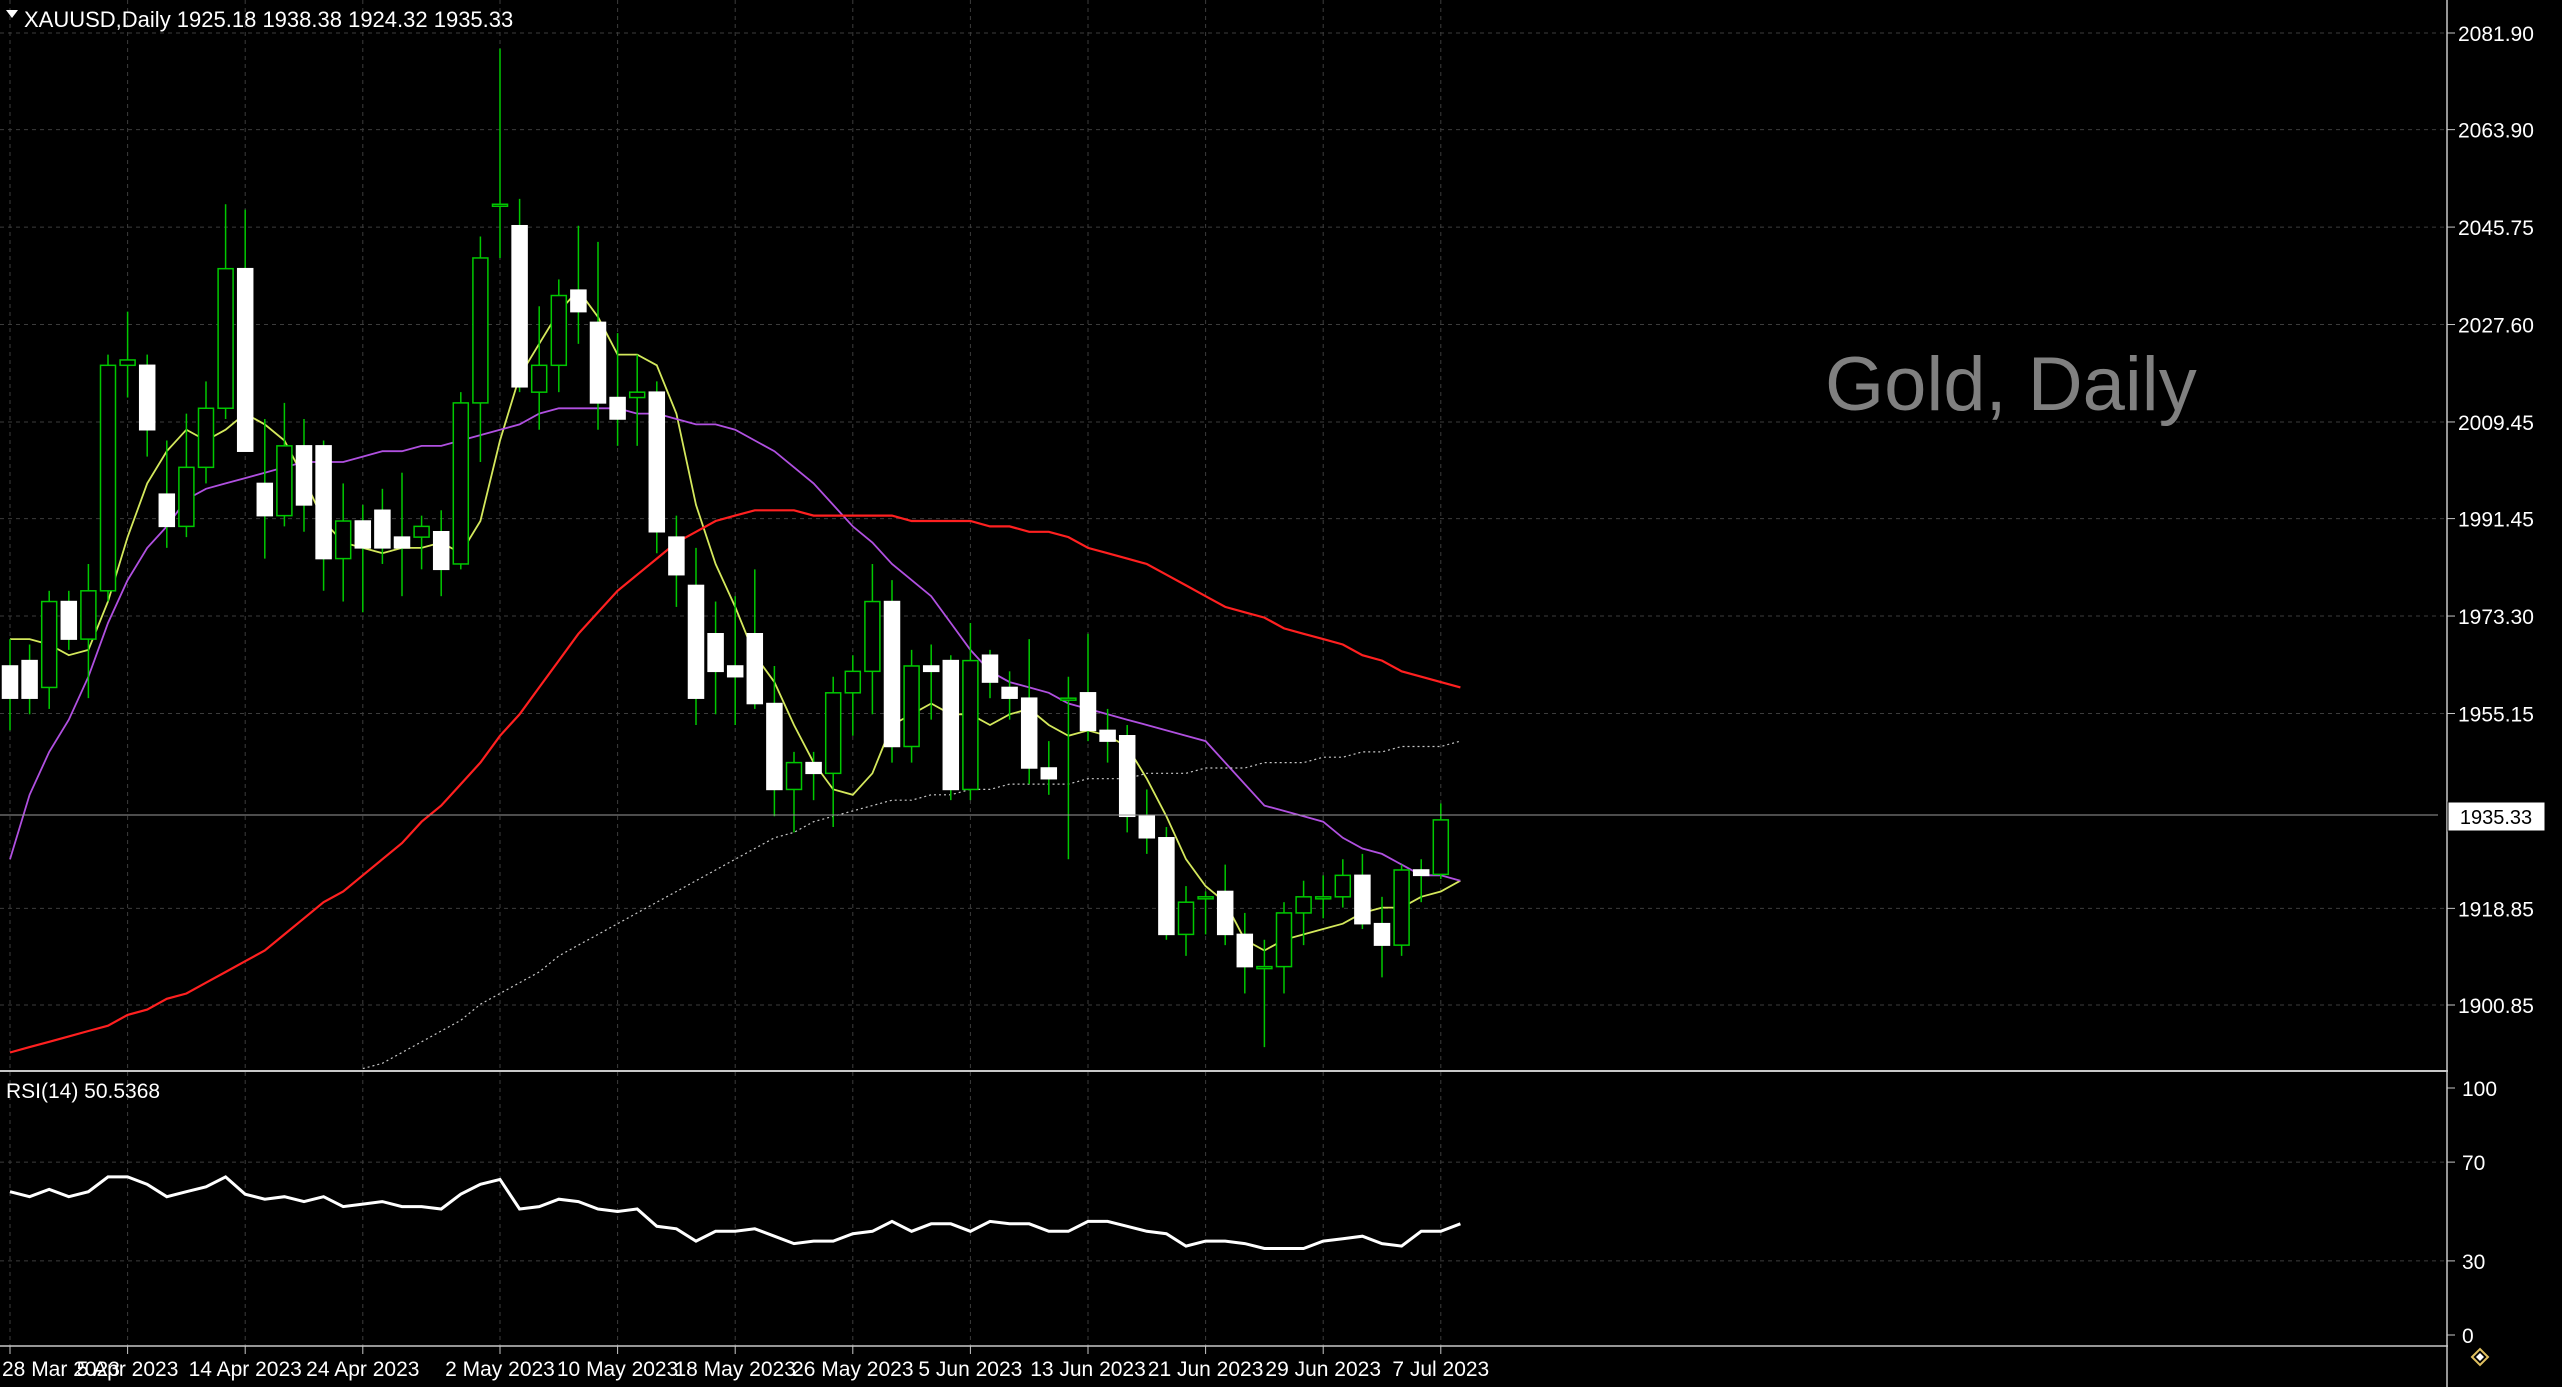 Image resolution: width=2562 pixels, height=1387 pixels. What do you see at coordinates (12, 14) in the screenshot?
I see `symbol-menu-triangle-down-icon` at bounding box center [12, 14].